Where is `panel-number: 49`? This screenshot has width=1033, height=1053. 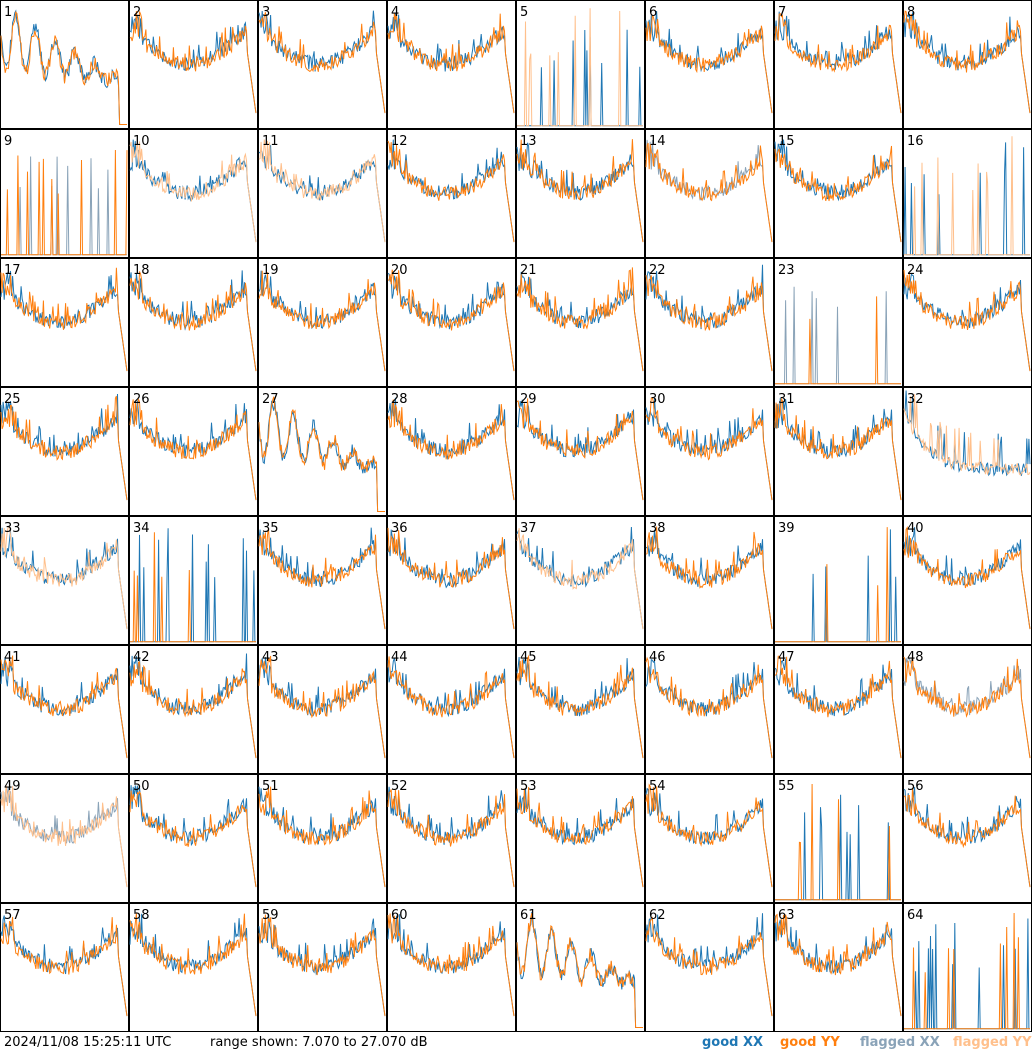
panel-number: 49 is located at coordinates (12, 786).